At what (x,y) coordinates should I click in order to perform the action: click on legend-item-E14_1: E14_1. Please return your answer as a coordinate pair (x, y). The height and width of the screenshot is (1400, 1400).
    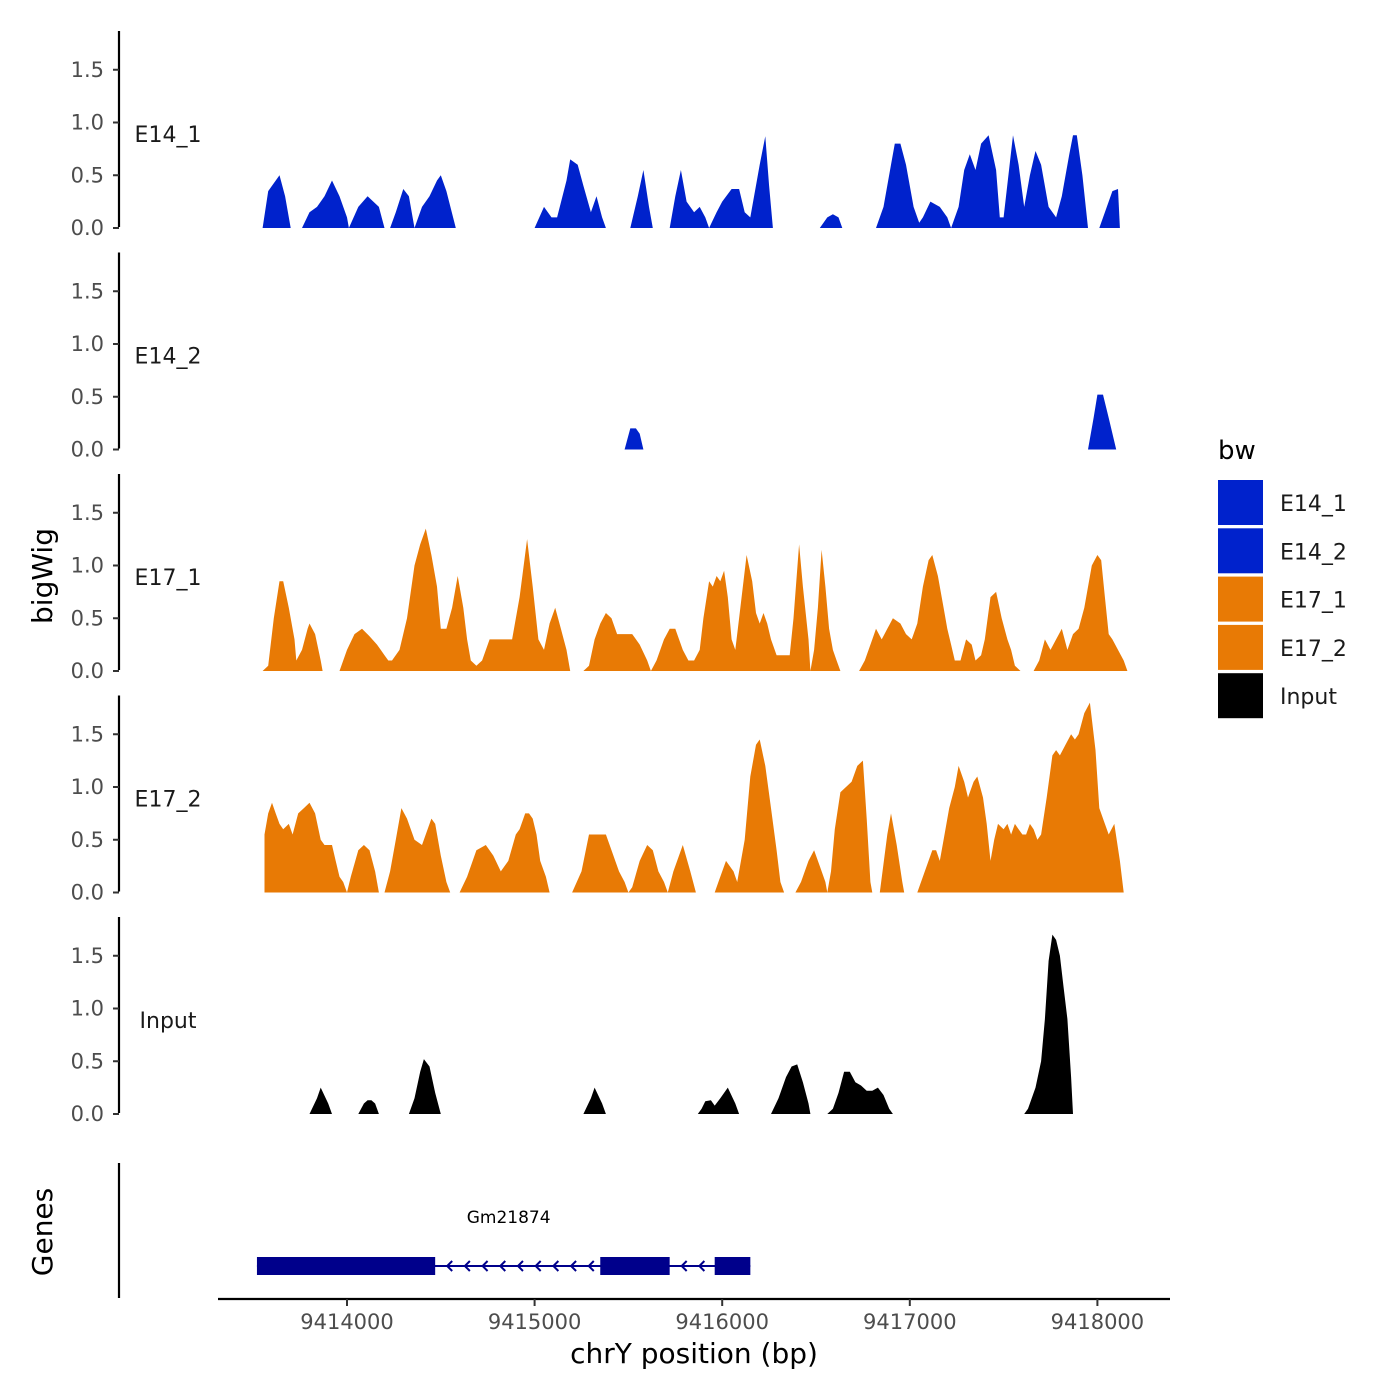
    Looking at the image, I should click on (1282, 502).